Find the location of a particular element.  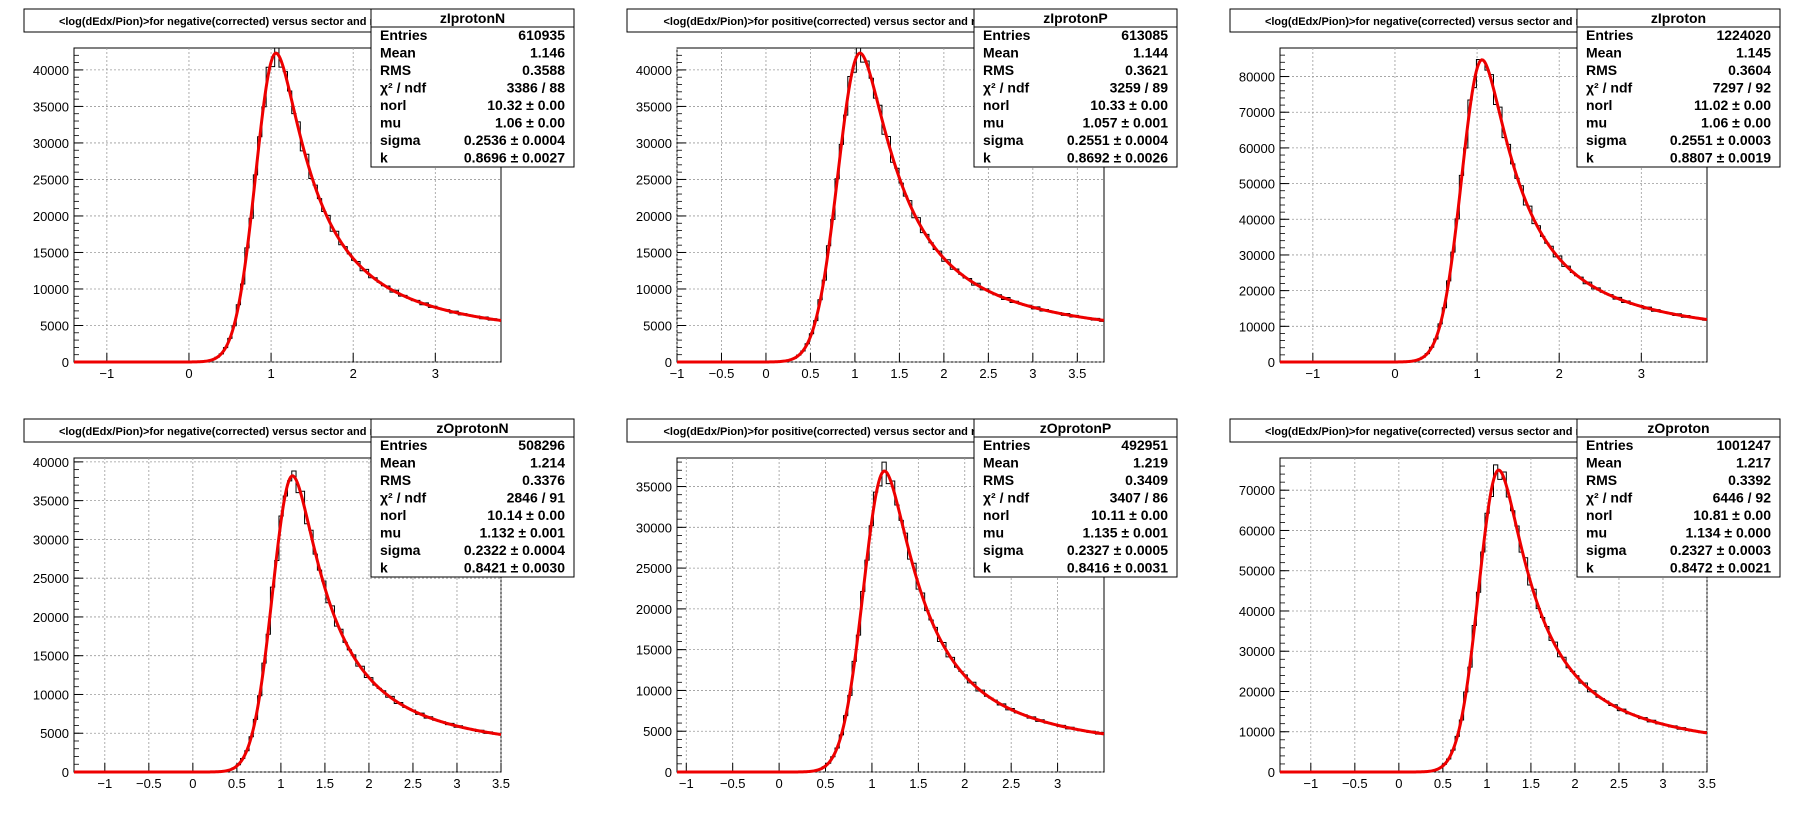

stats-value: 1.135 ± 0.001 is located at coordinates (1125, 533).